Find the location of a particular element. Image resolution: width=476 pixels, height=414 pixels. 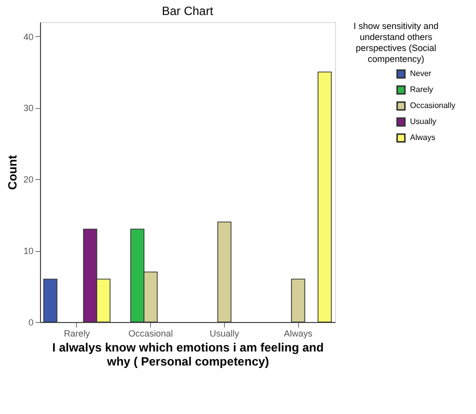

y-tick-label: 40 is located at coordinates (28, 37).